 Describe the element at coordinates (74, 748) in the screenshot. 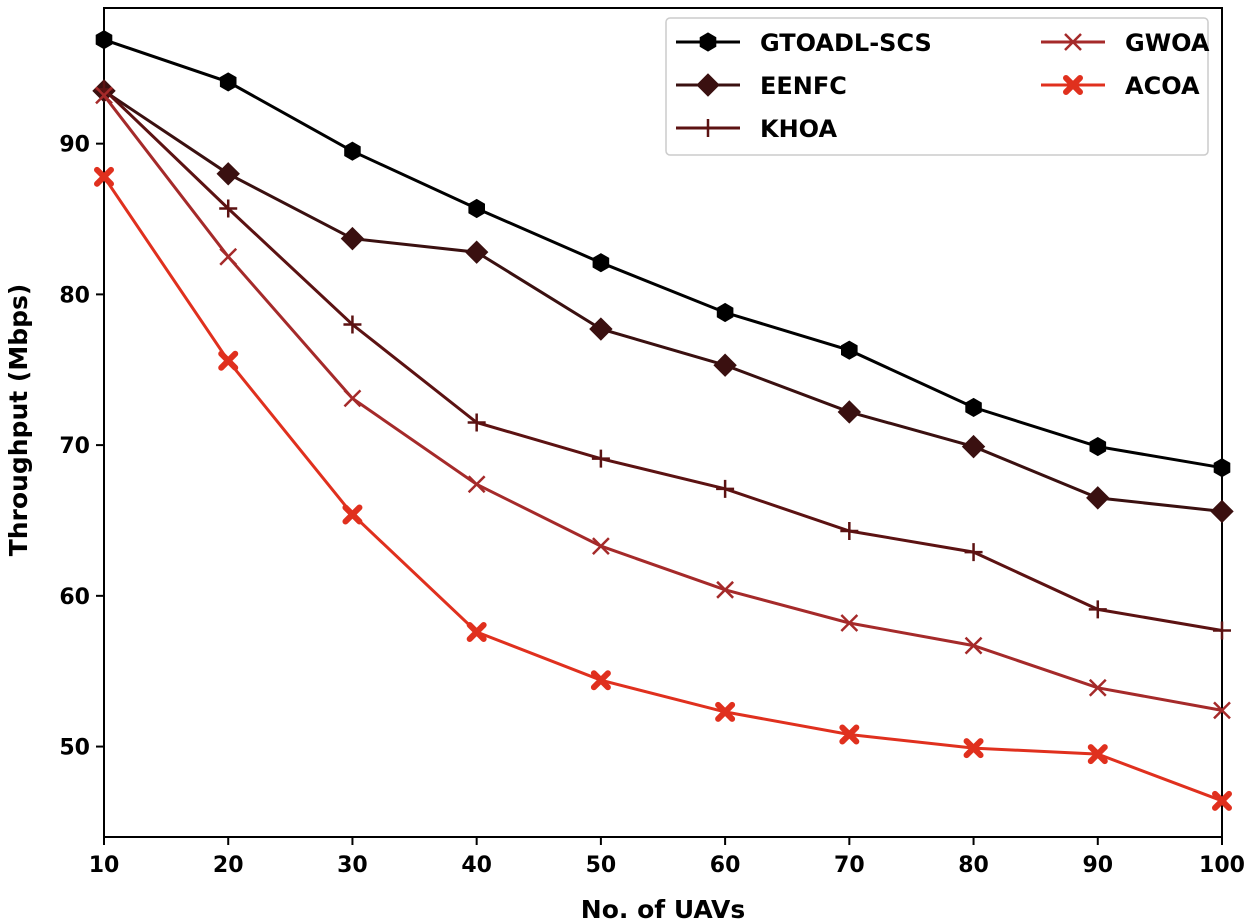

I see `y-tick-label: 50` at that location.